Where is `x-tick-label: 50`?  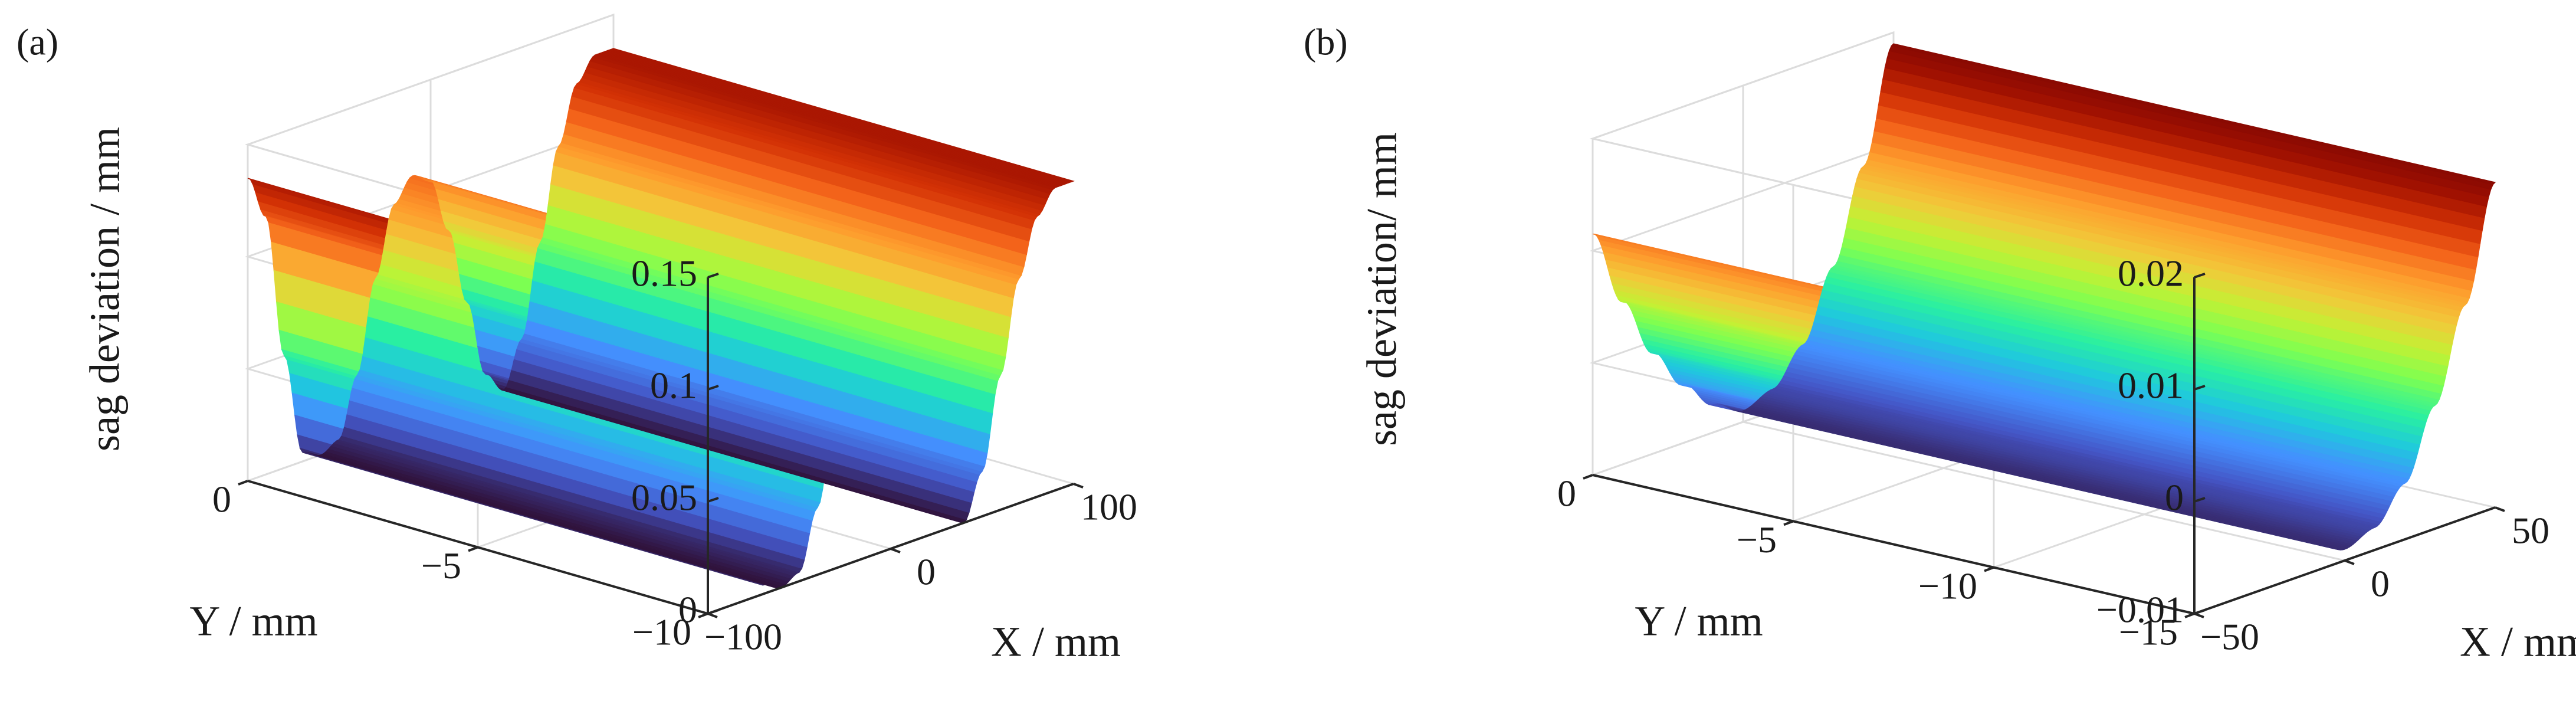 x-tick-label: 50 is located at coordinates (2530, 531).